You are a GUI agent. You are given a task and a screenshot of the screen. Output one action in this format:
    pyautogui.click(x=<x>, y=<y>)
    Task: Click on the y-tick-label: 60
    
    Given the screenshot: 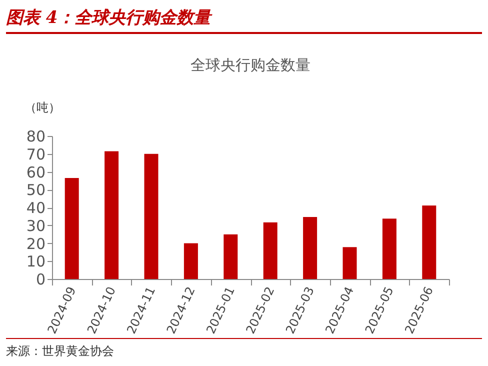 What is the action you would take?
    pyautogui.click(x=36, y=172)
    